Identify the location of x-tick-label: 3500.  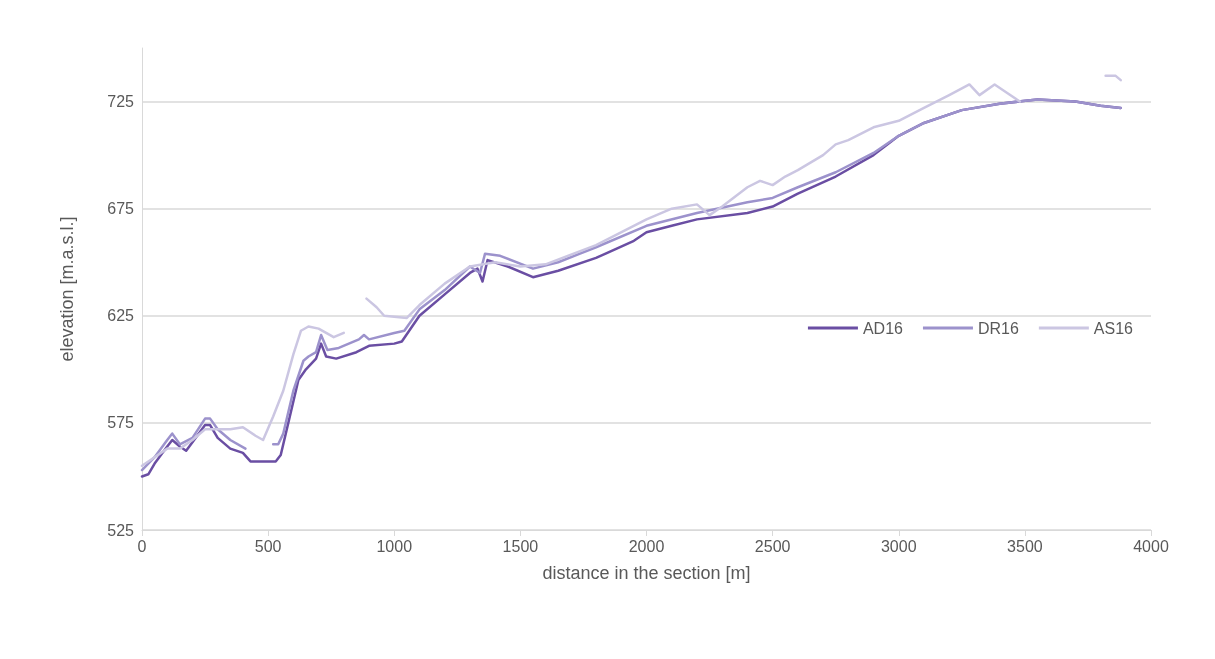
(1025, 546).